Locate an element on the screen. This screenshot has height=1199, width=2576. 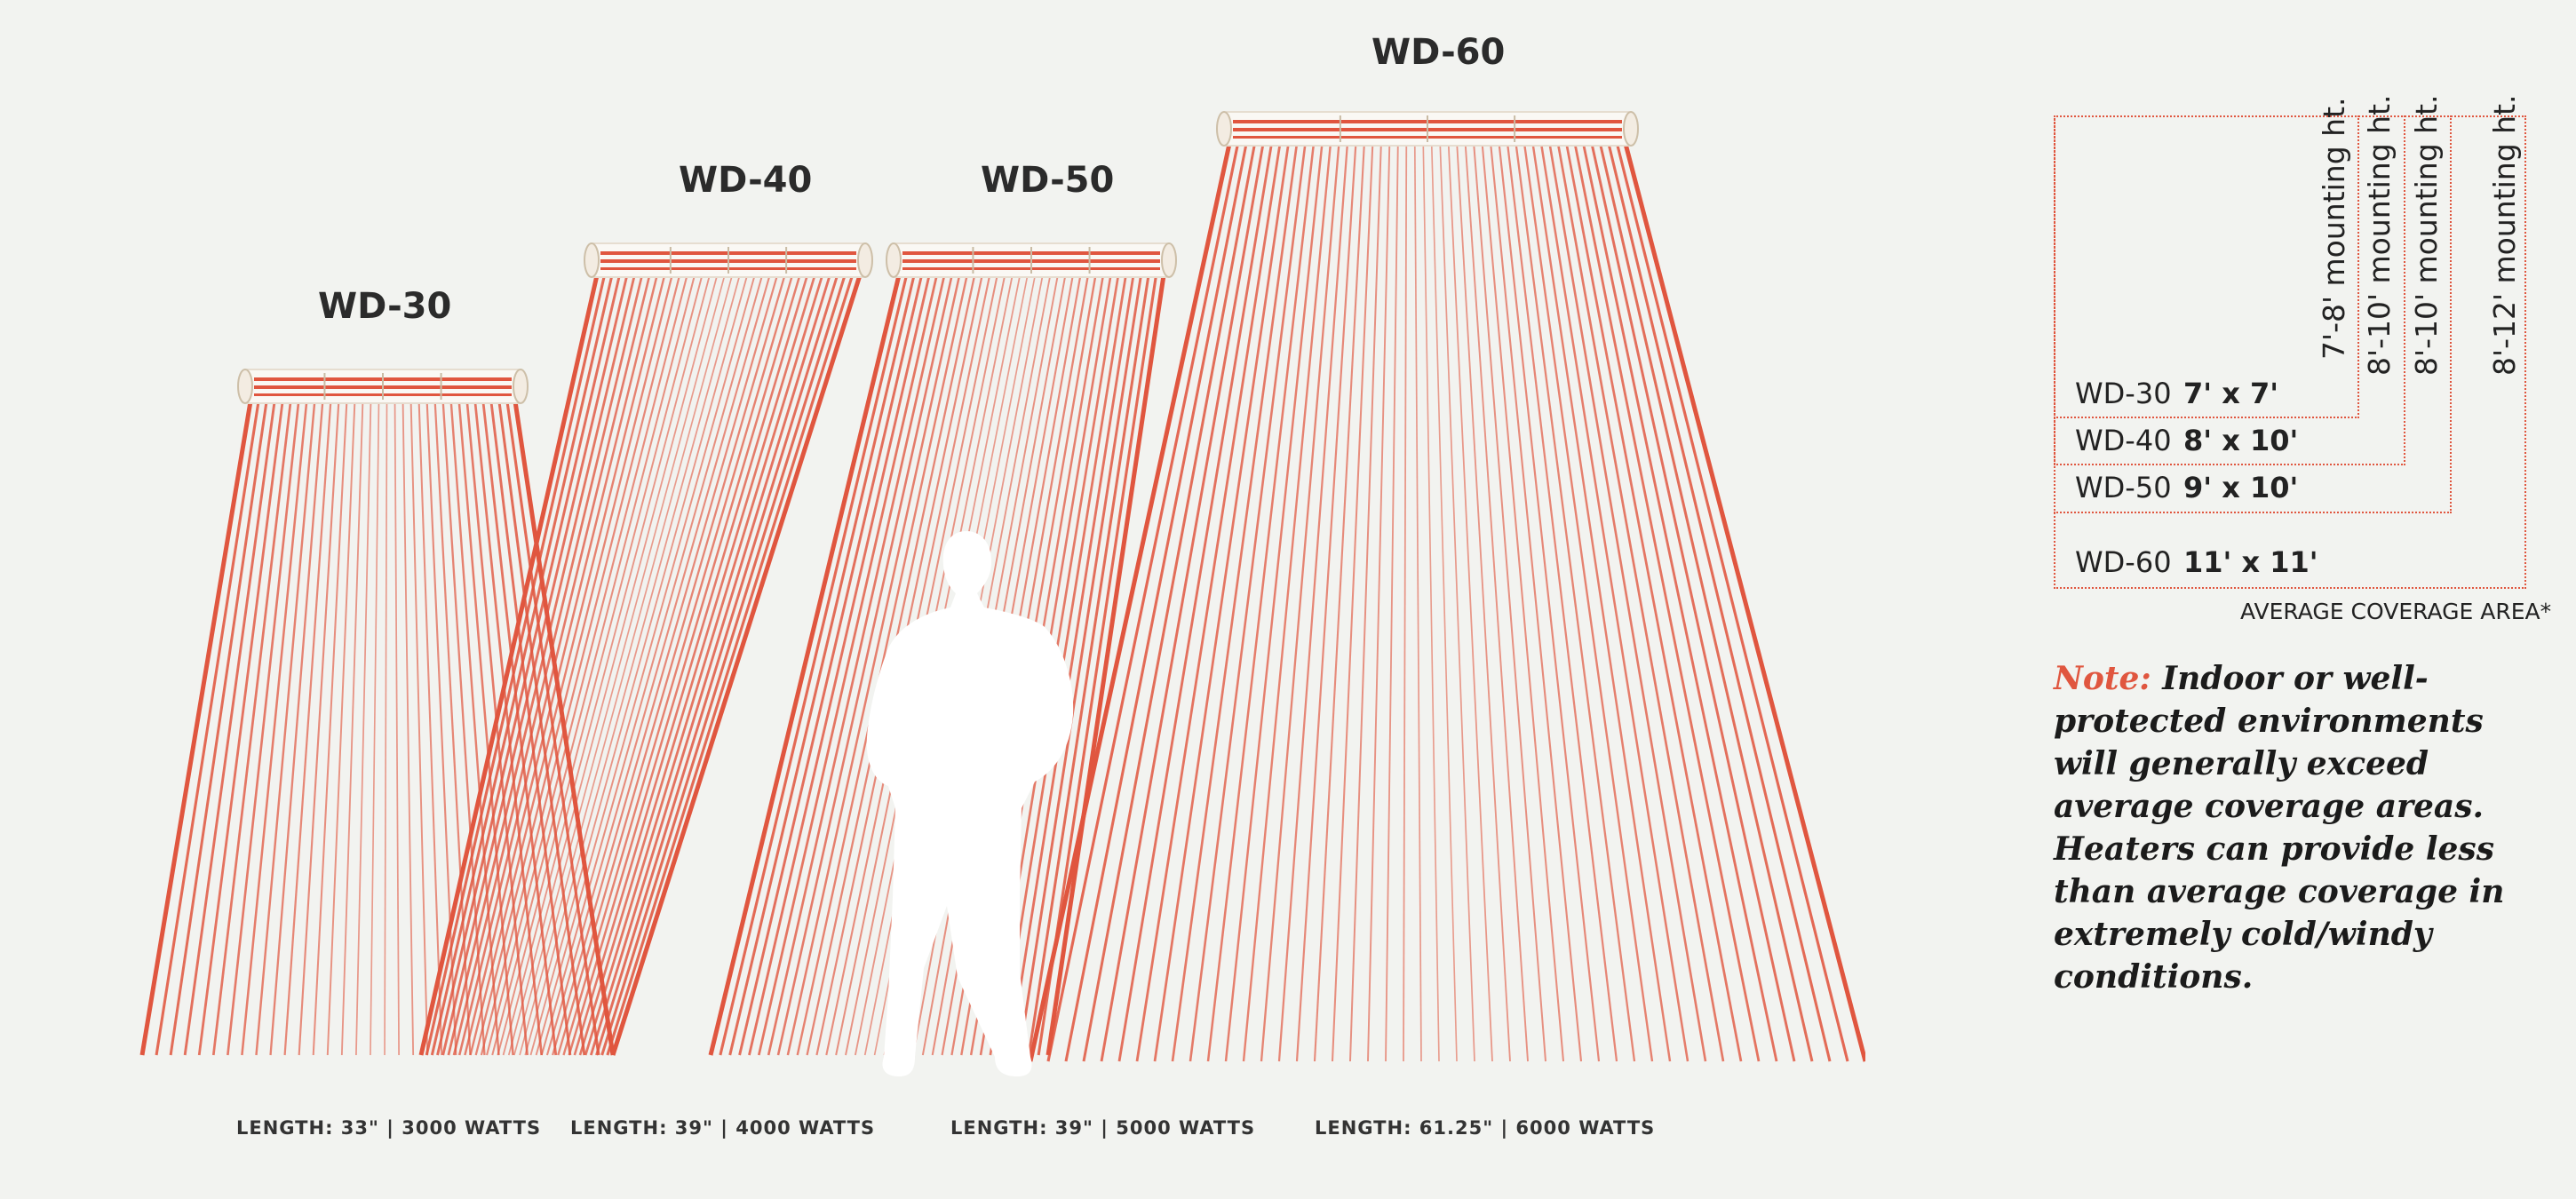
coverage-model: WD-50 is located at coordinates (2123, 487).